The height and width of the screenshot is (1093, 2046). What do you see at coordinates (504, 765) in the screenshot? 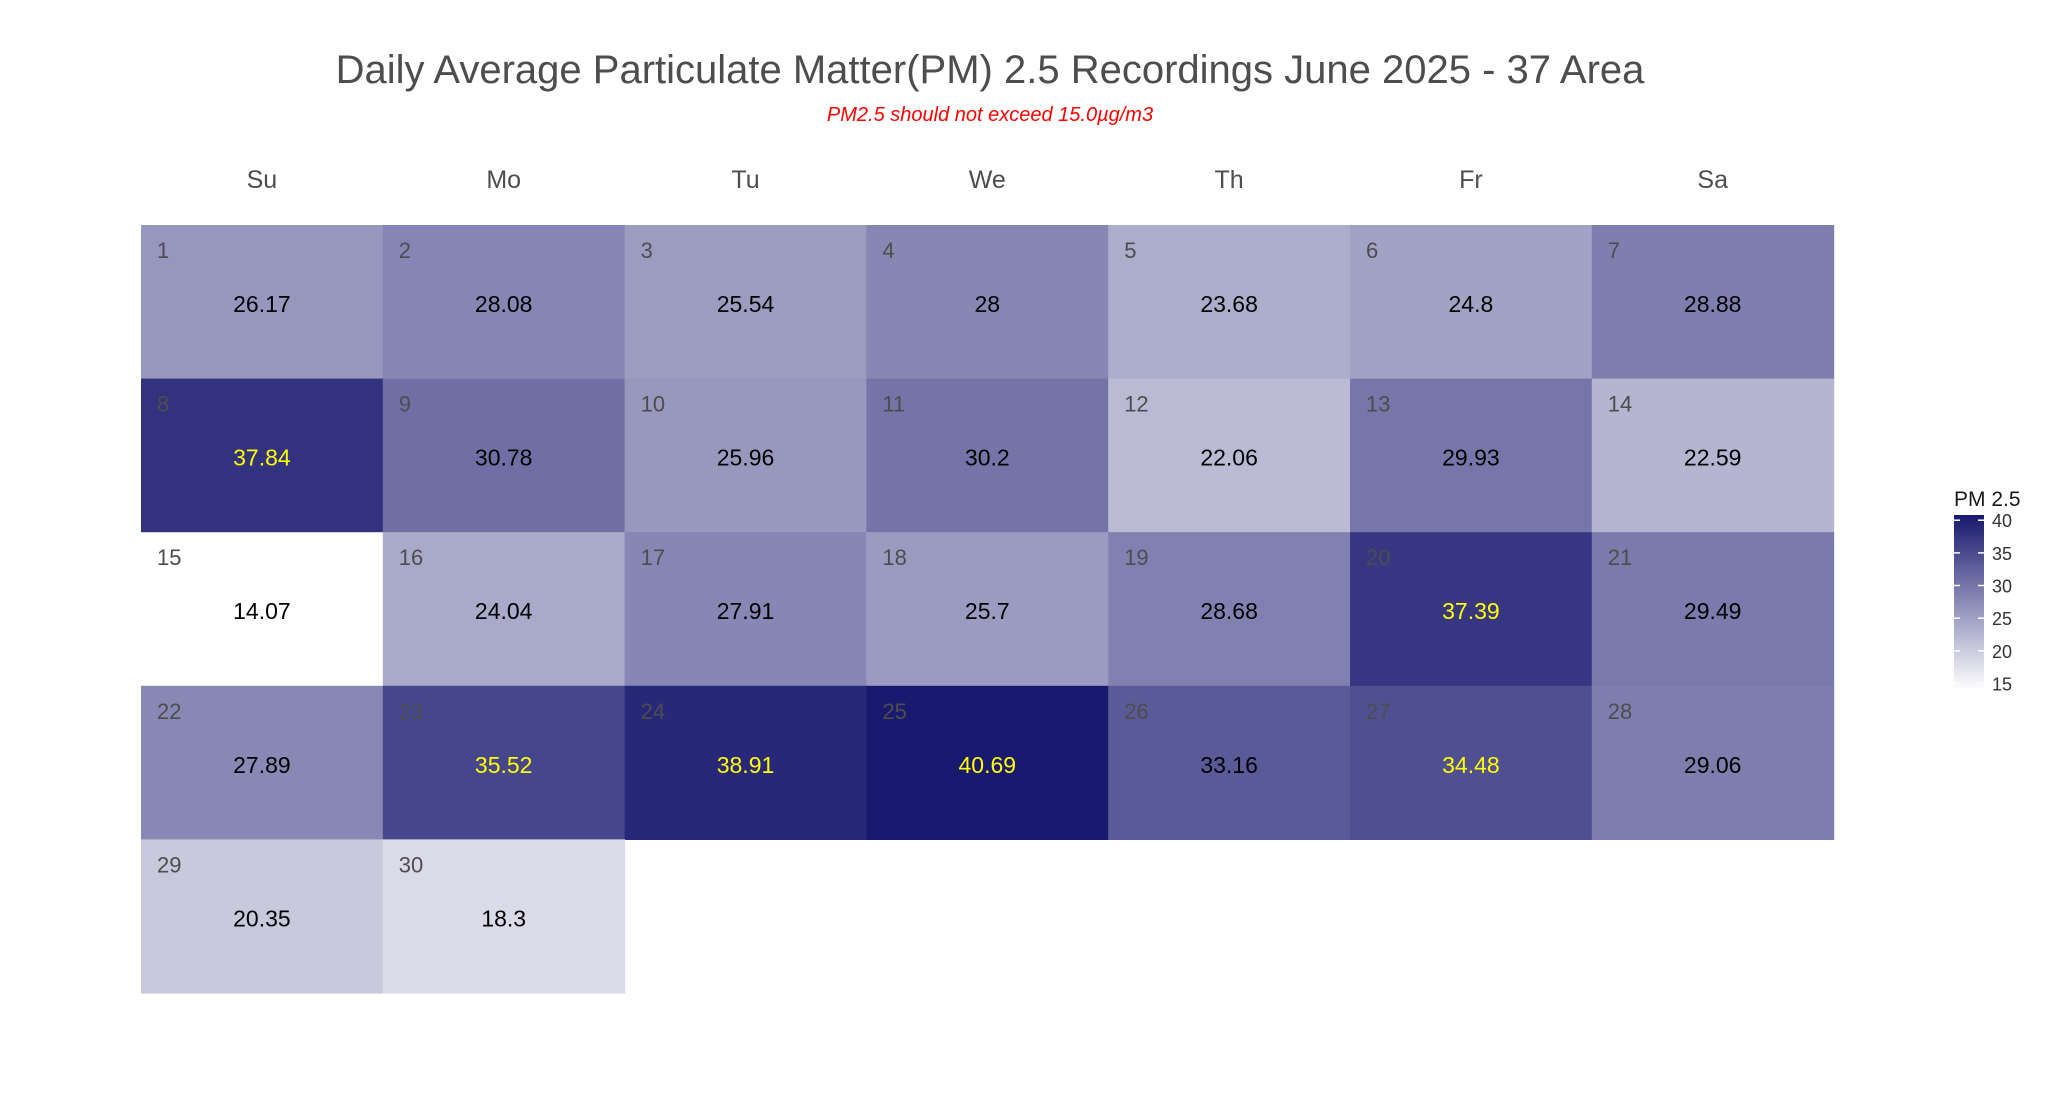
I see `day-value-23: 35.52` at bounding box center [504, 765].